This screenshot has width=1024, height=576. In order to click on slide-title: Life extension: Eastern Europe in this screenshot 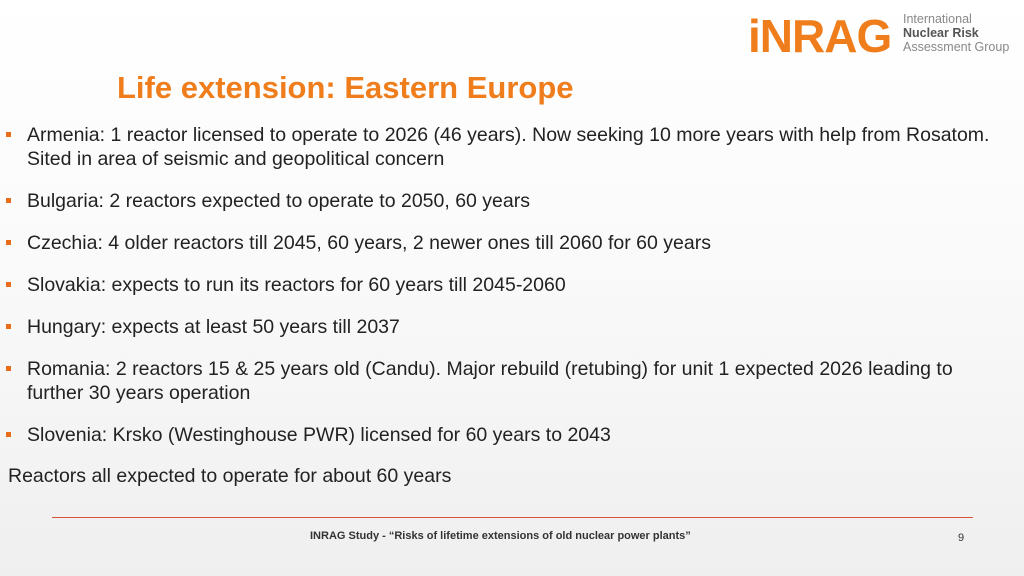, I will do `click(345, 87)`.